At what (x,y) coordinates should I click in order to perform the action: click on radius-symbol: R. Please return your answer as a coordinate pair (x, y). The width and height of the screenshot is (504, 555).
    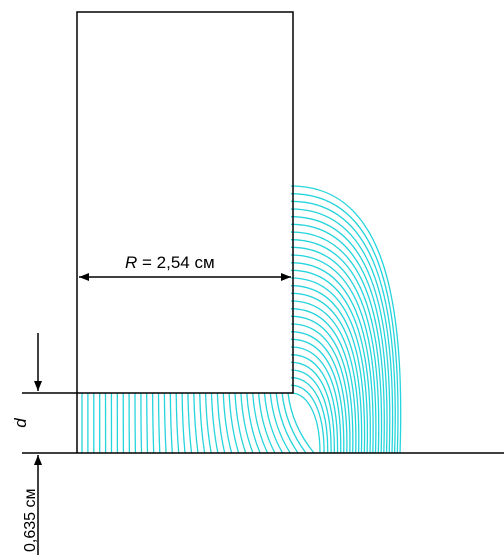
    Looking at the image, I should click on (131, 262).